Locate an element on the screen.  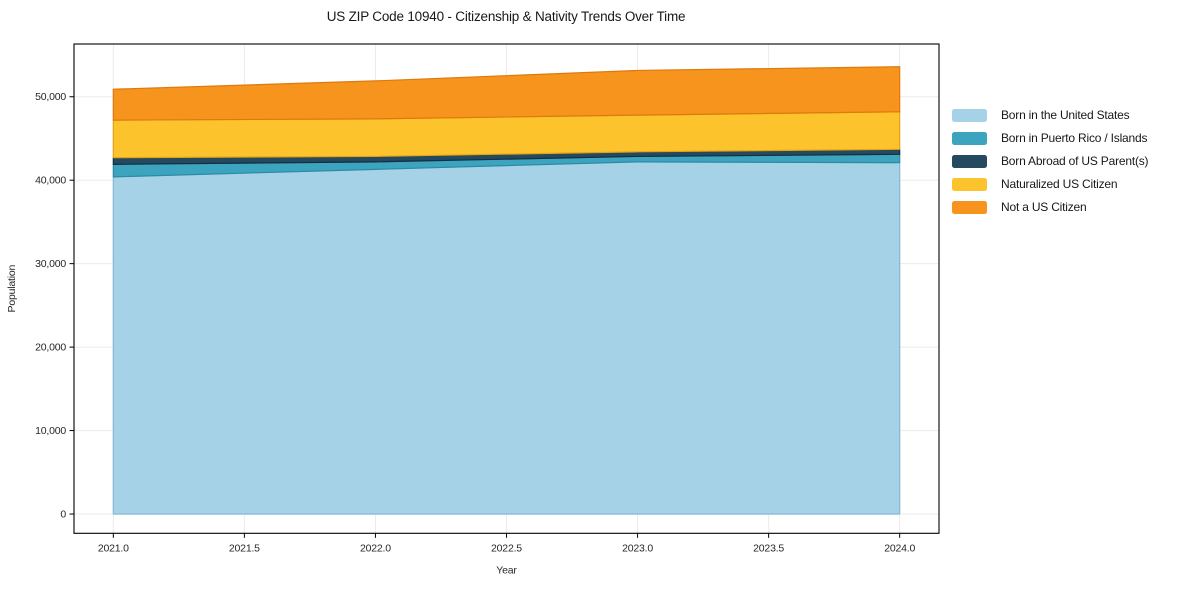
legend-item: Born in the United States is located at coordinates (1050, 115).